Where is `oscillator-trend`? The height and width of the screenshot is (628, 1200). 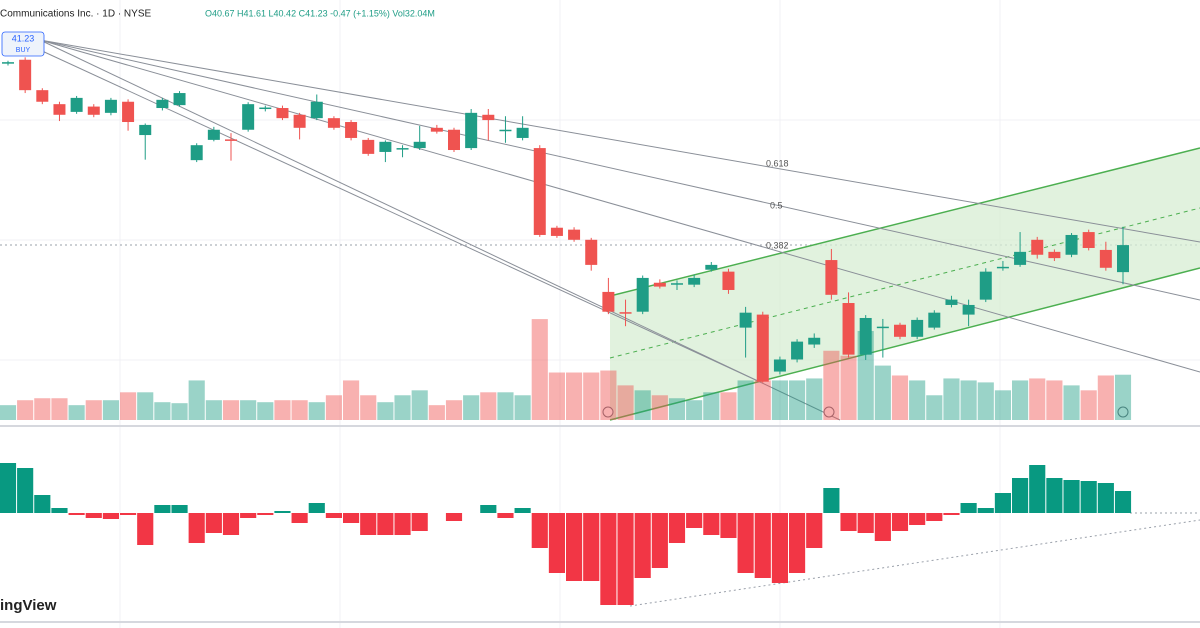
oscillator-trend is located at coordinates (914, 559).